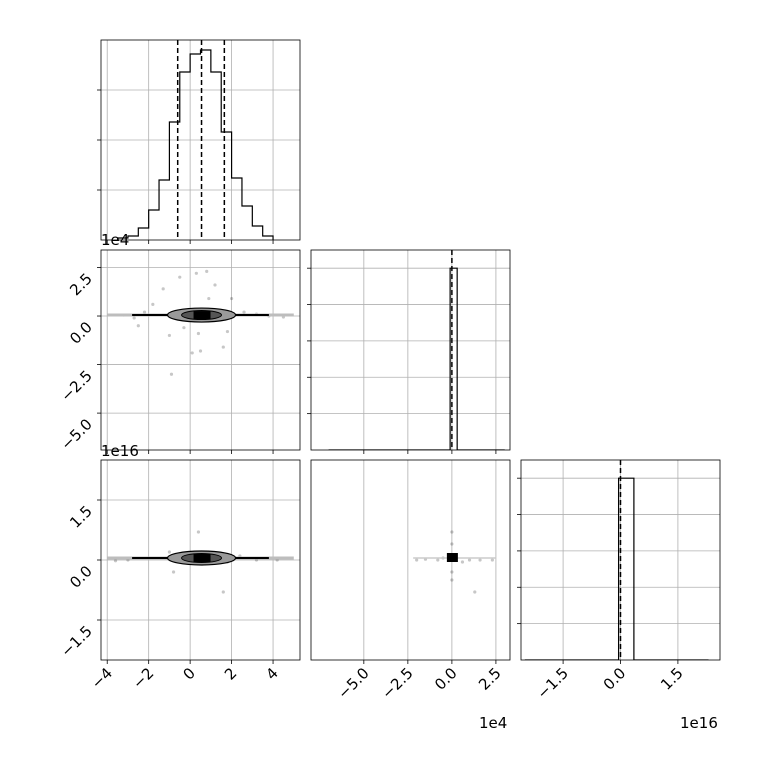 This screenshot has width=760, height=765. I want to click on y-tick-label: 1.5, so click(81, 517).